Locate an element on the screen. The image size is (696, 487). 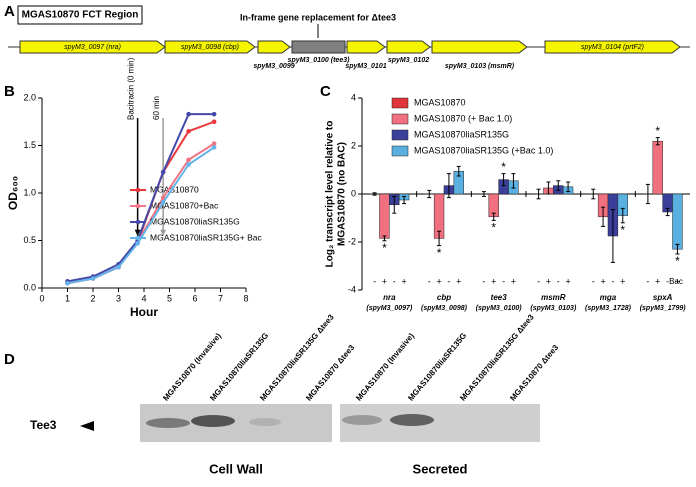
x-tick-label: 4 is located at coordinates (143, 298).